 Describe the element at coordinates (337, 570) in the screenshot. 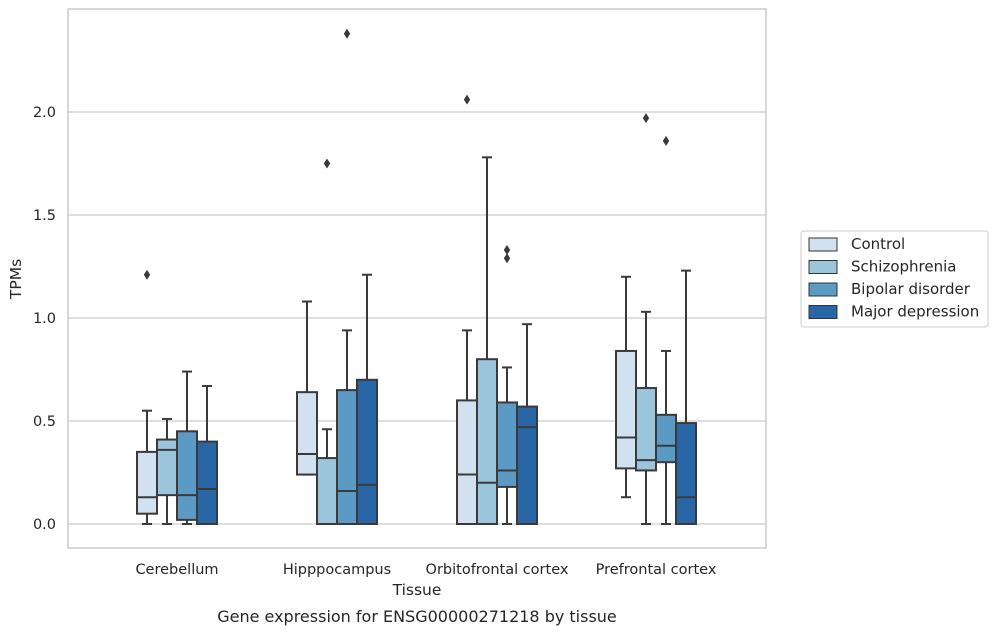

I see `x-tick-label: Hipppocampus` at that location.